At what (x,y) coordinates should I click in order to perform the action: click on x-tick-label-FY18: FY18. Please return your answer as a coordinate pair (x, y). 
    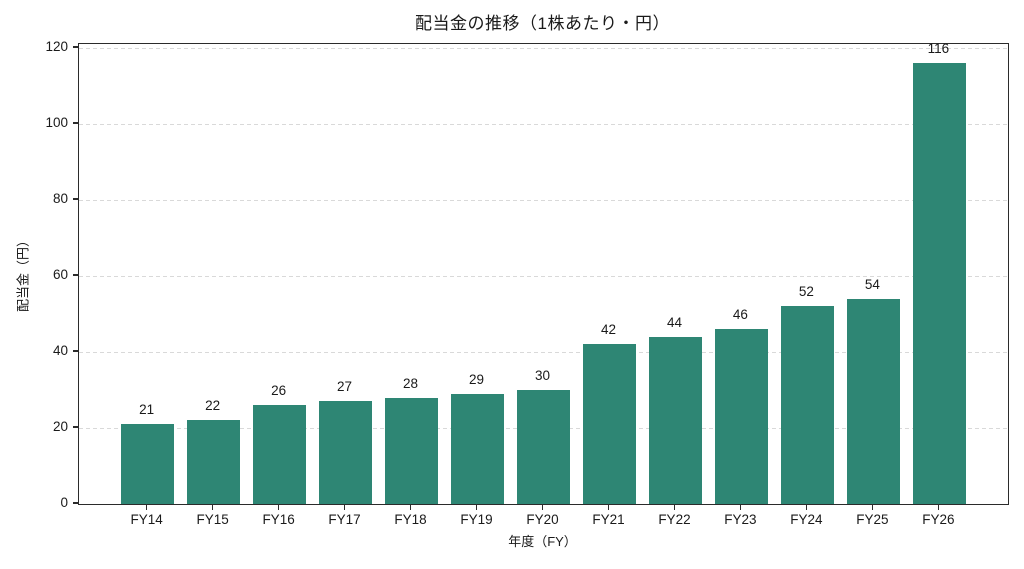
    Looking at the image, I should click on (410, 519).